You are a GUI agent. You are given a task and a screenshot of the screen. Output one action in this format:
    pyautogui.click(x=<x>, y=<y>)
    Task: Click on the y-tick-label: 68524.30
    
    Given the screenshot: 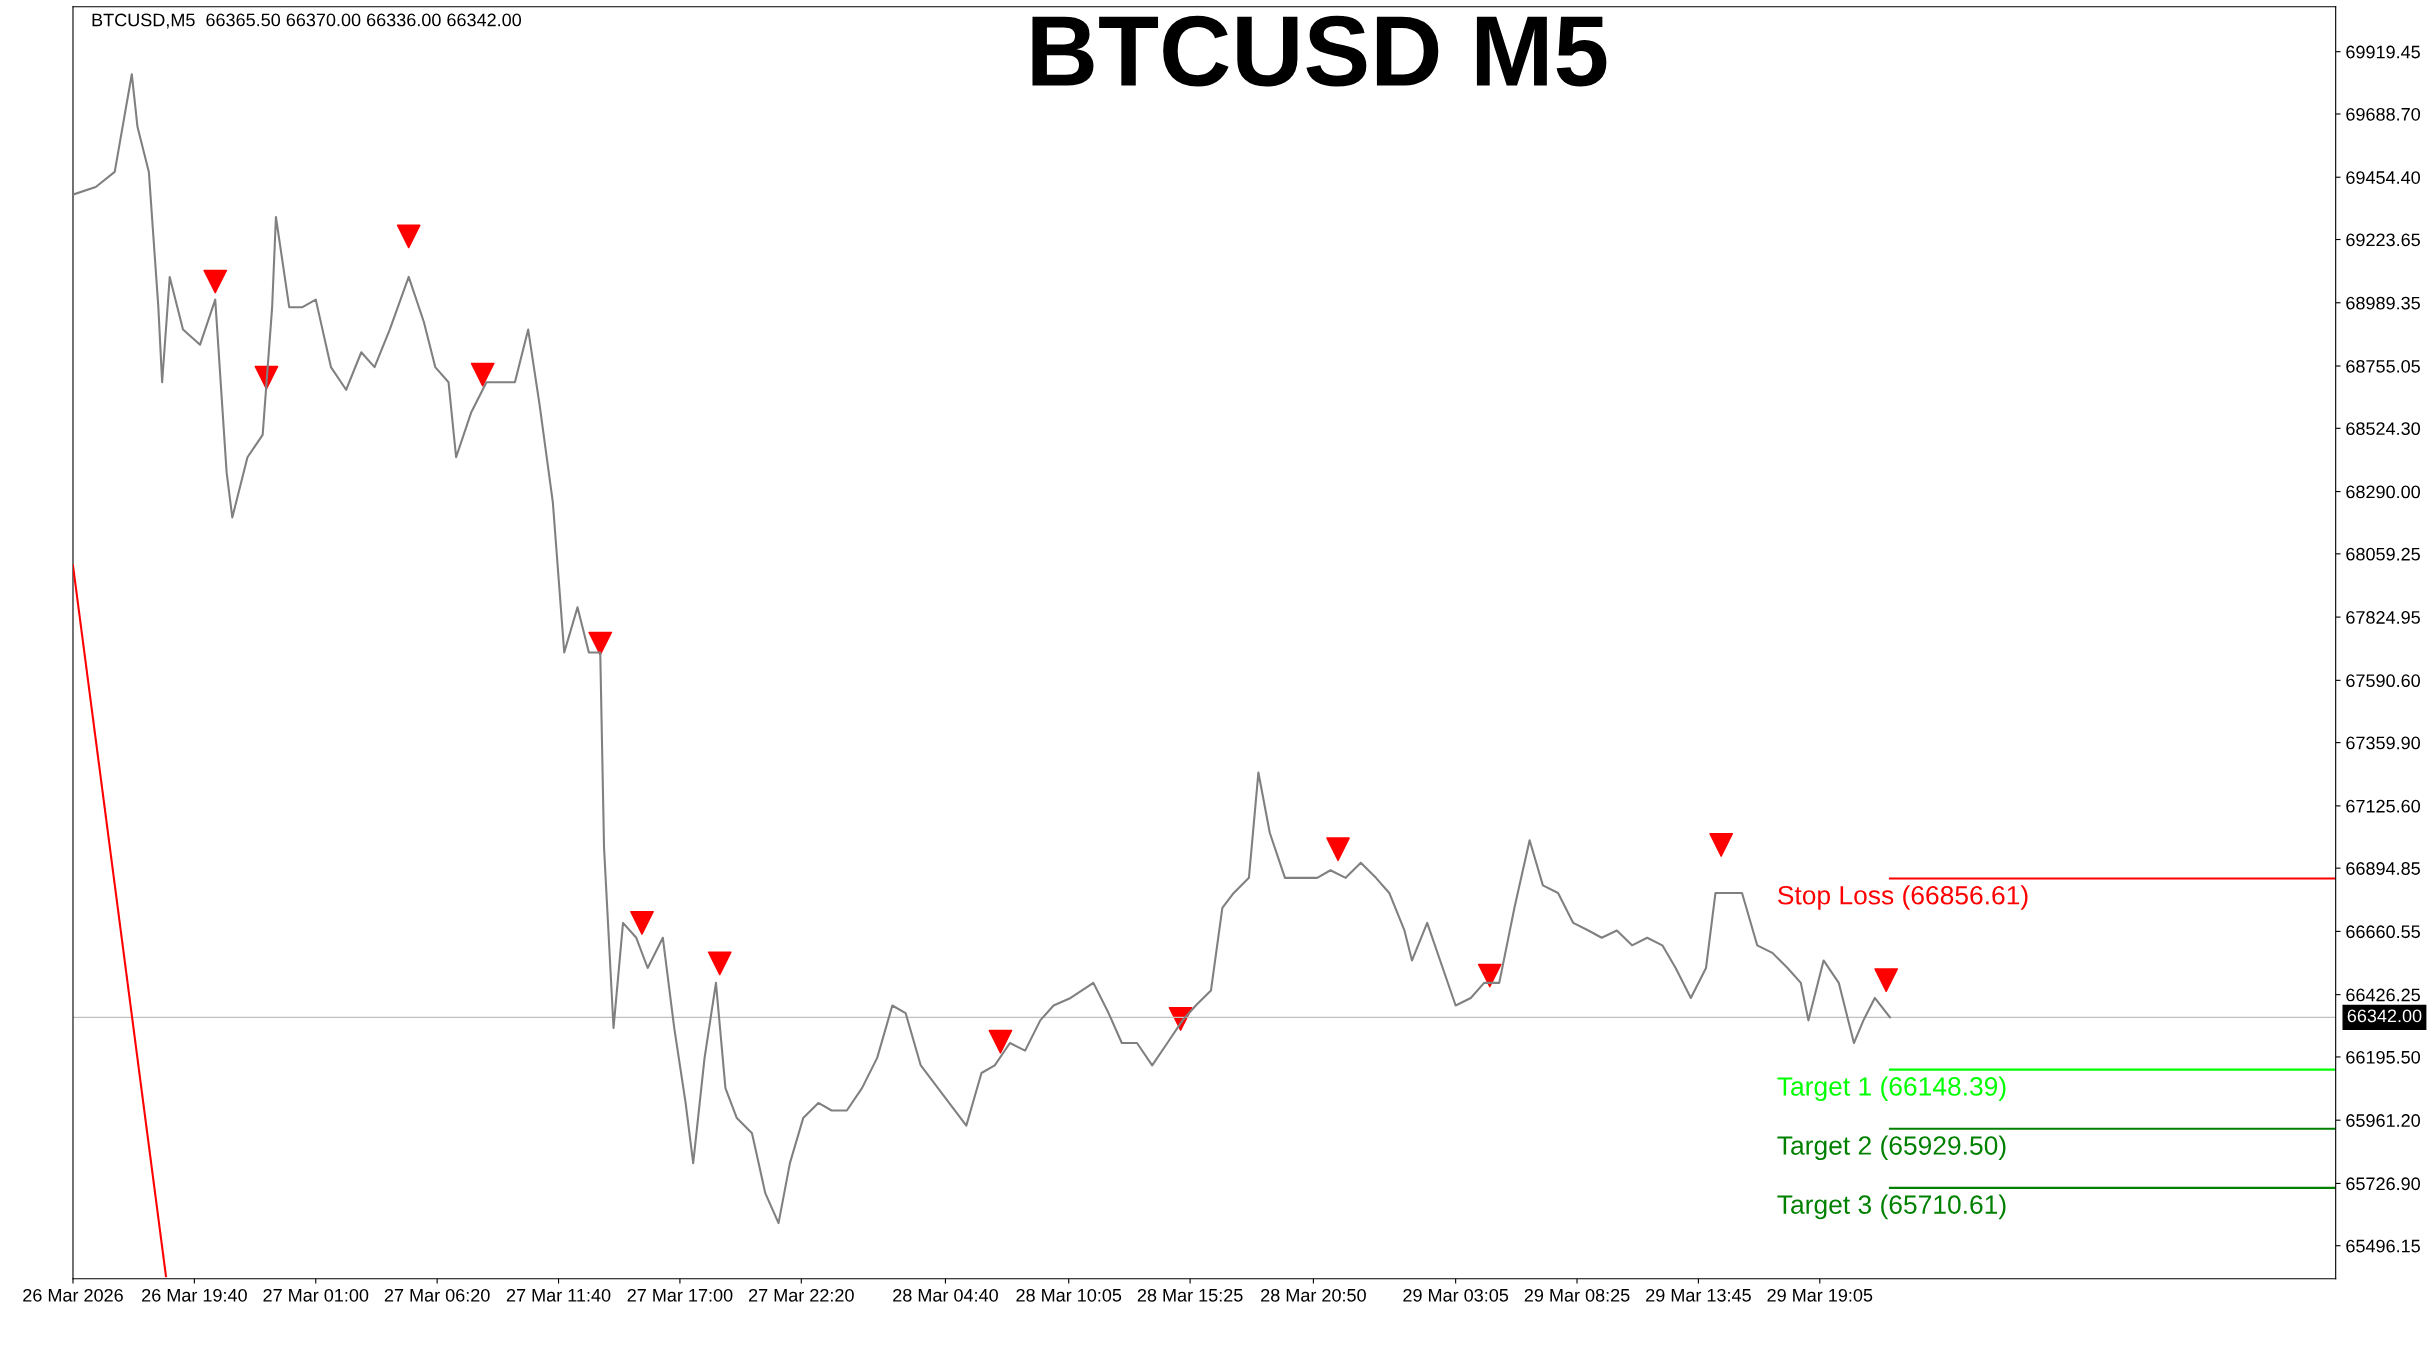 What is the action you would take?
    pyautogui.click(x=2383, y=429)
    